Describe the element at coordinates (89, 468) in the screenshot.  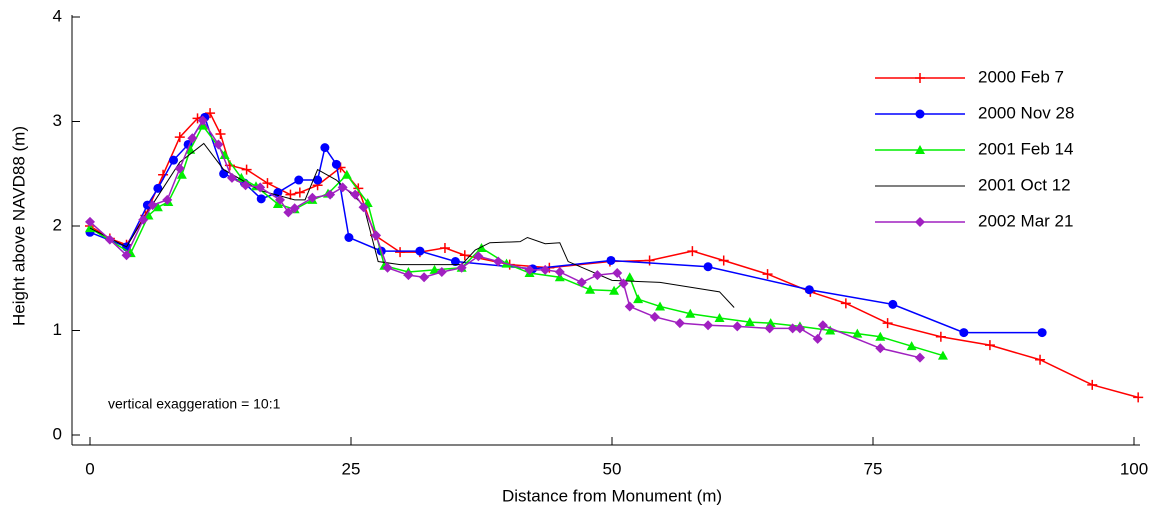
I see `x-tick-label: 0` at that location.